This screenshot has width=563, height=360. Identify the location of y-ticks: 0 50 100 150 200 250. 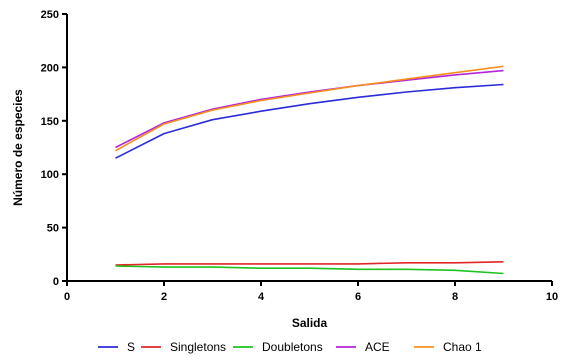
(54, 148).